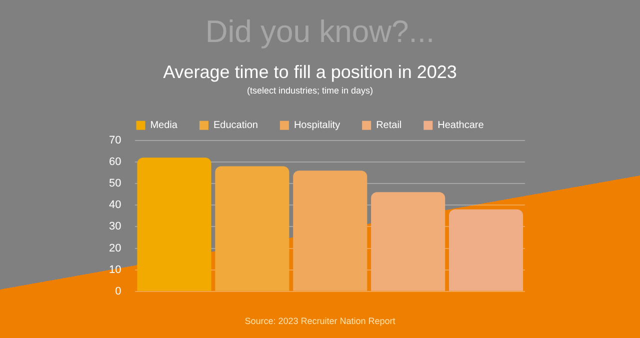 The image size is (640, 338). What do you see at coordinates (115, 140) in the screenshot?
I see `y-tick-label: 70` at bounding box center [115, 140].